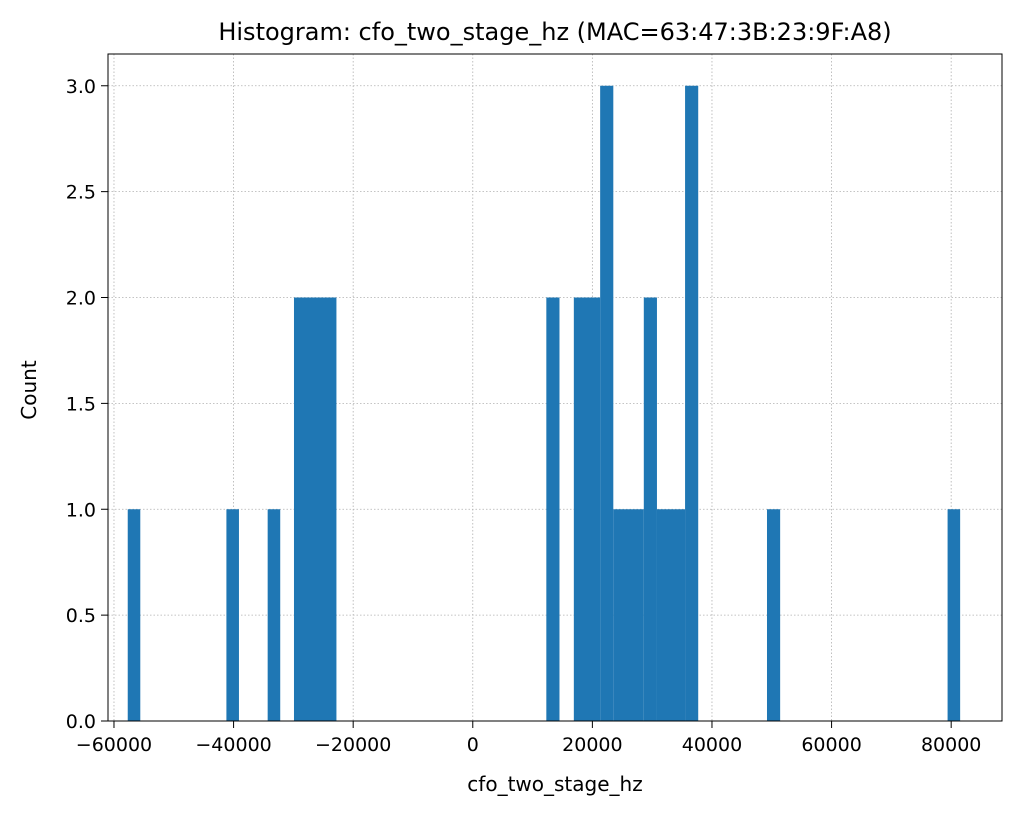  Describe the element at coordinates (353, 745) in the screenshot. I see `x-tick-label: −20000` at that location.